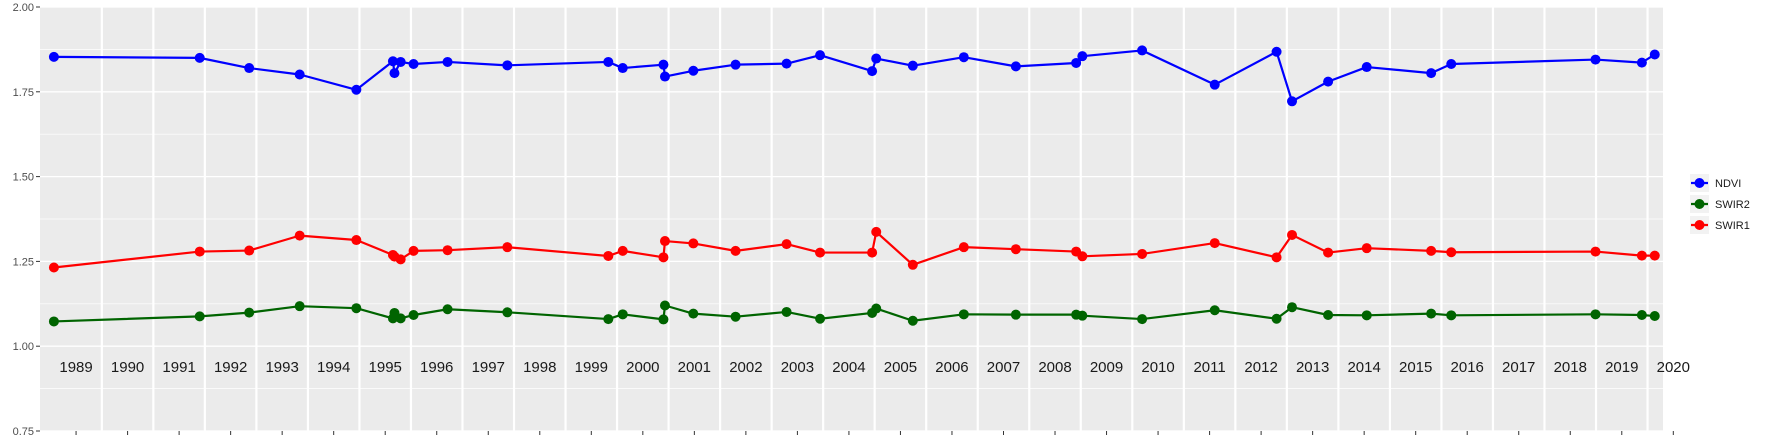 Image resolution: width=1773 pixels, height=442 pixels. What do you see at coordinates (1209, 367) in the screenshot?
I see `year-label: 2011` at bounding box center [1209, 367].